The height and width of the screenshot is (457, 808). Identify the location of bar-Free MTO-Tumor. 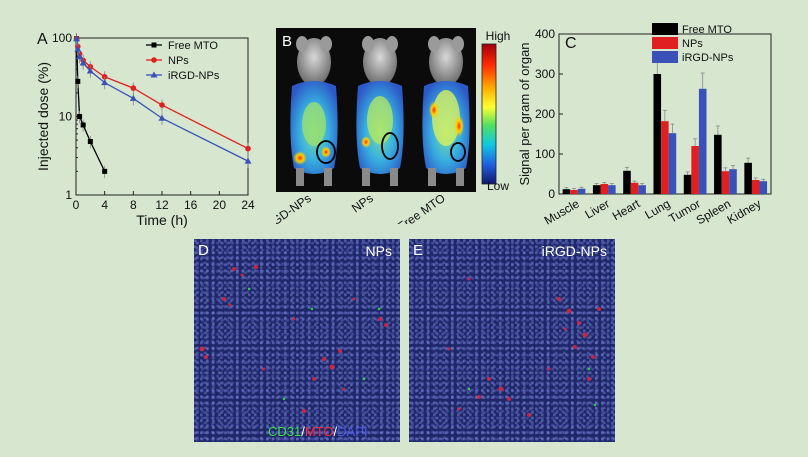
(687, 184).